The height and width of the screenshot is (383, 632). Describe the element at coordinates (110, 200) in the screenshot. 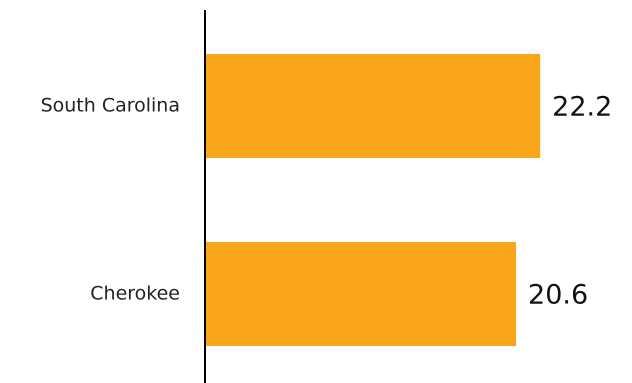

I see `category-labels-layer: South Carolina Cherokee` at that location.